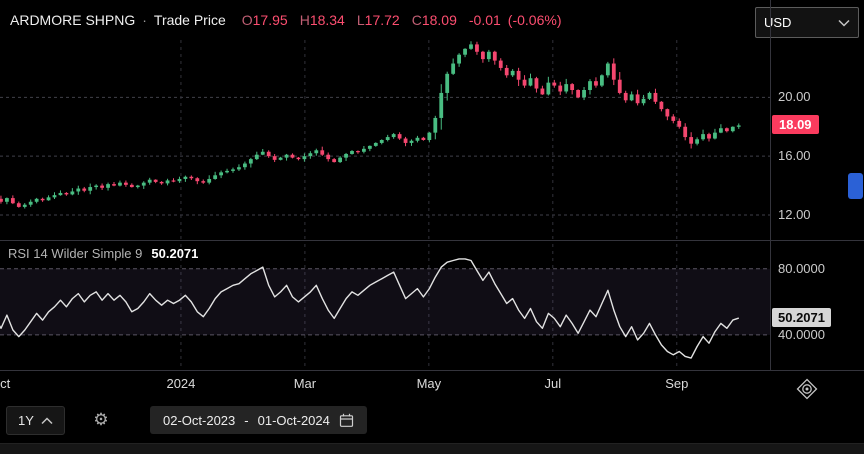  I want to click on rsi-study-label: RSI 14 Wilder Simple 9 50.2071, so click(103, 253).